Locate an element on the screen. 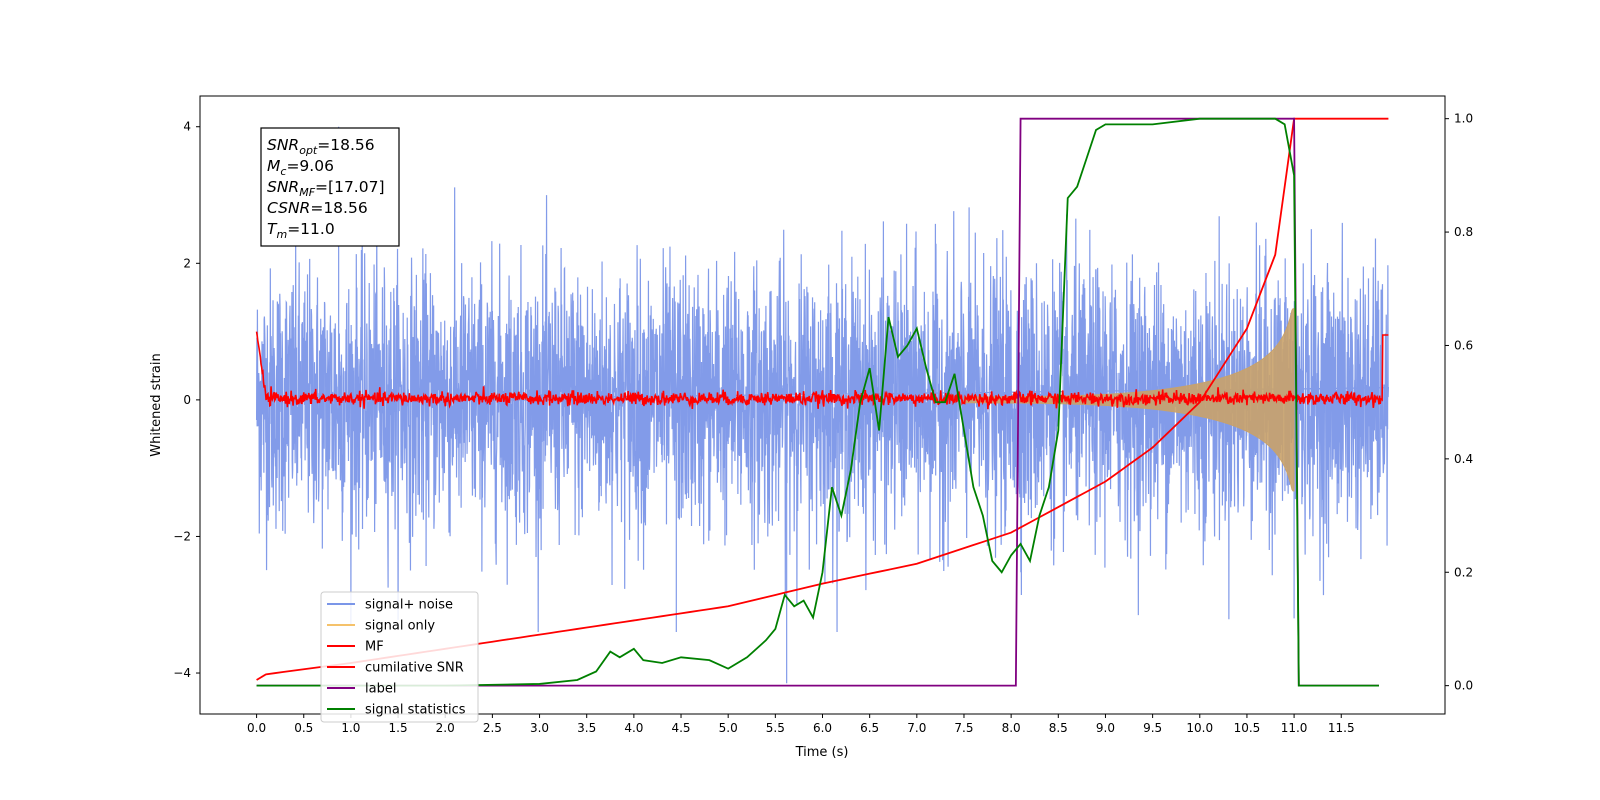  legend-label: signal only is located at coordinates (400, 626).